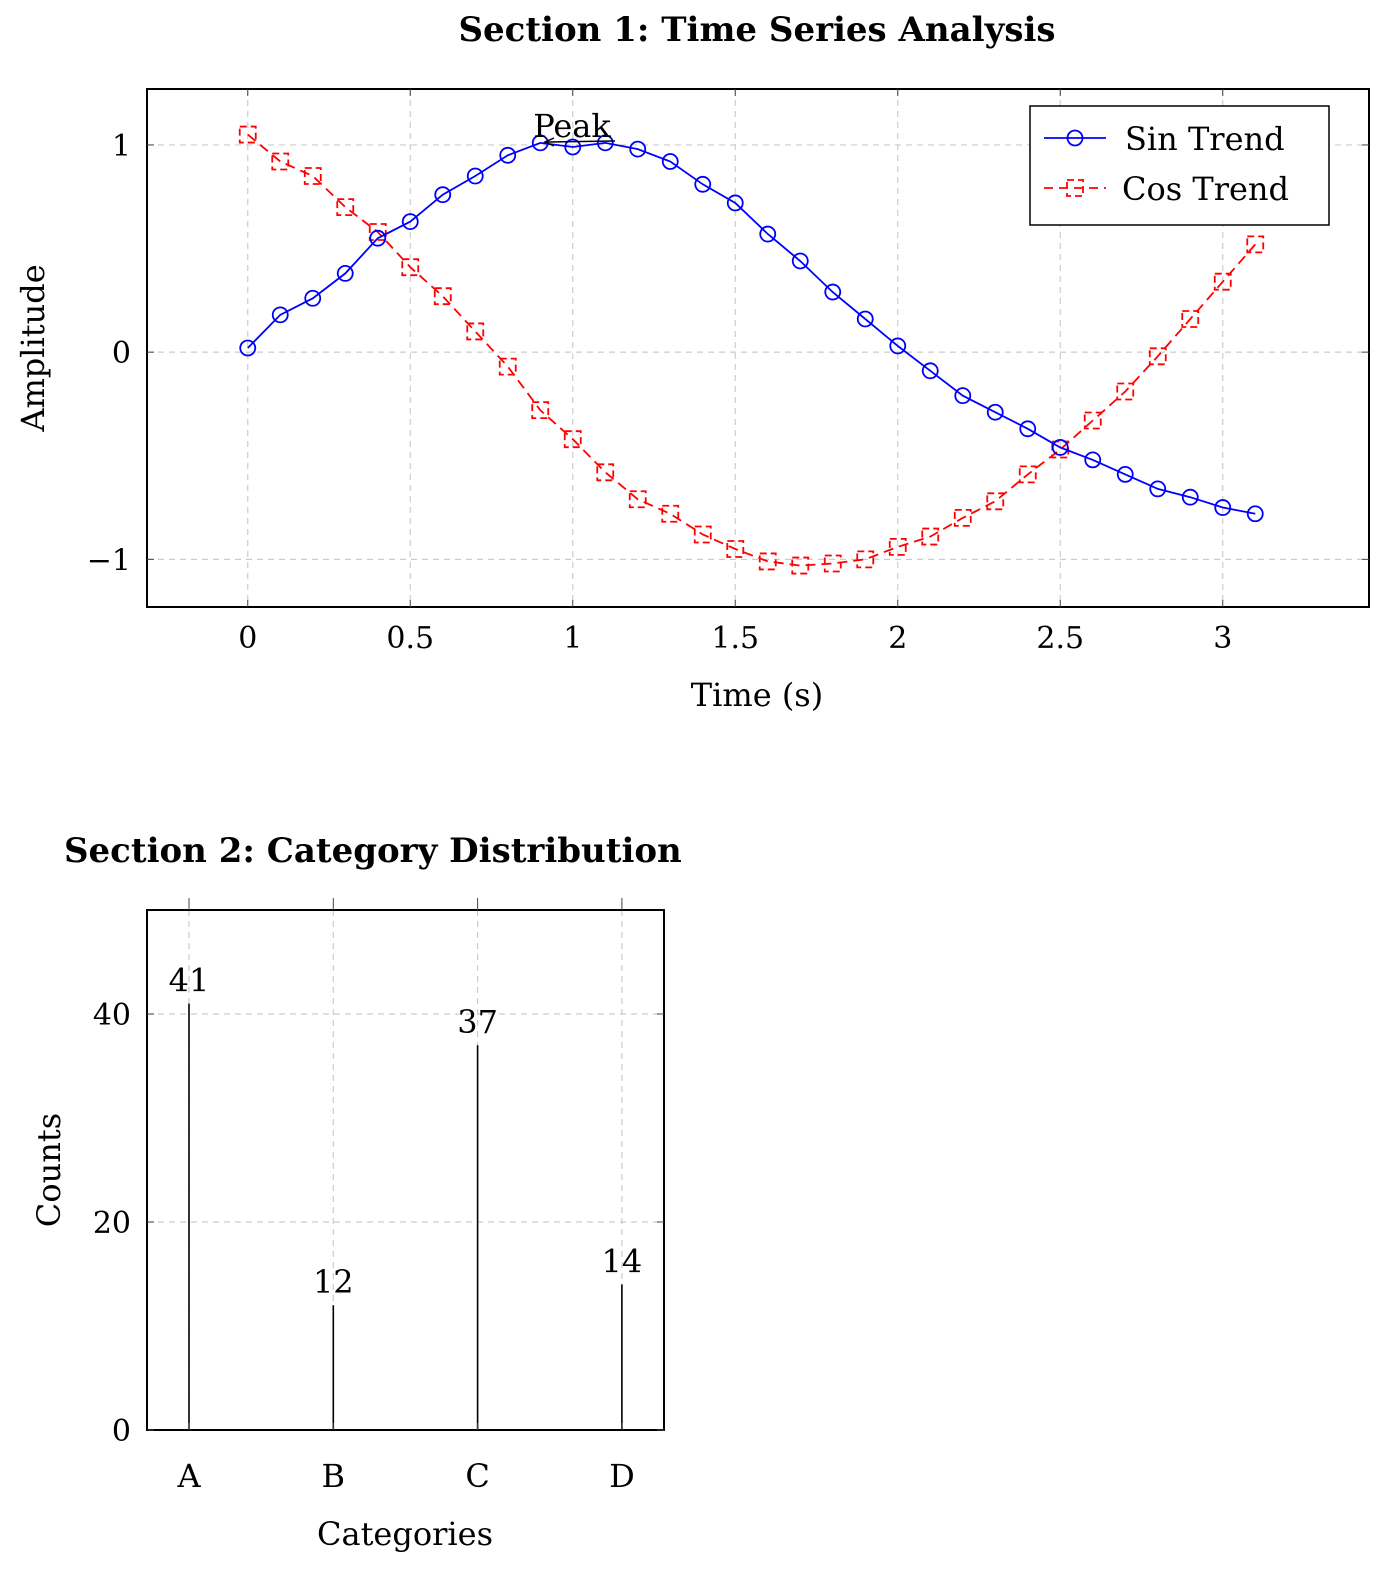 The height and width of the screenshot is (1579, 1379). Describe the element at coordinates (477, 1022) in the screenshot. I see `bar-value-label-c: 37` at that location.